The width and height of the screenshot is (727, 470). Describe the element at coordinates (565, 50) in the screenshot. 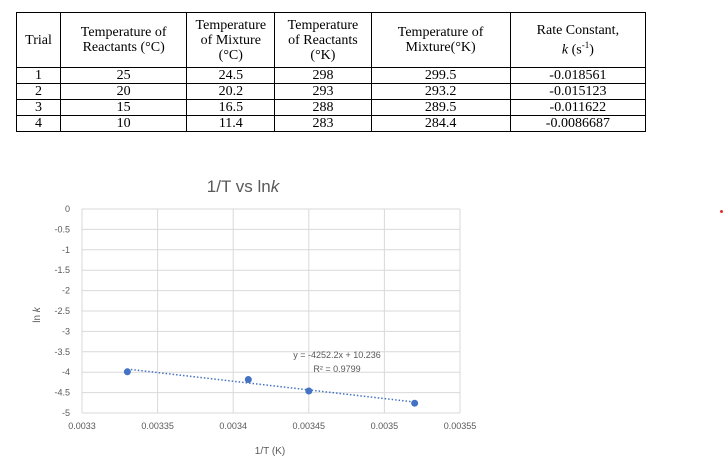

I see `k-symbol: k` at that location.